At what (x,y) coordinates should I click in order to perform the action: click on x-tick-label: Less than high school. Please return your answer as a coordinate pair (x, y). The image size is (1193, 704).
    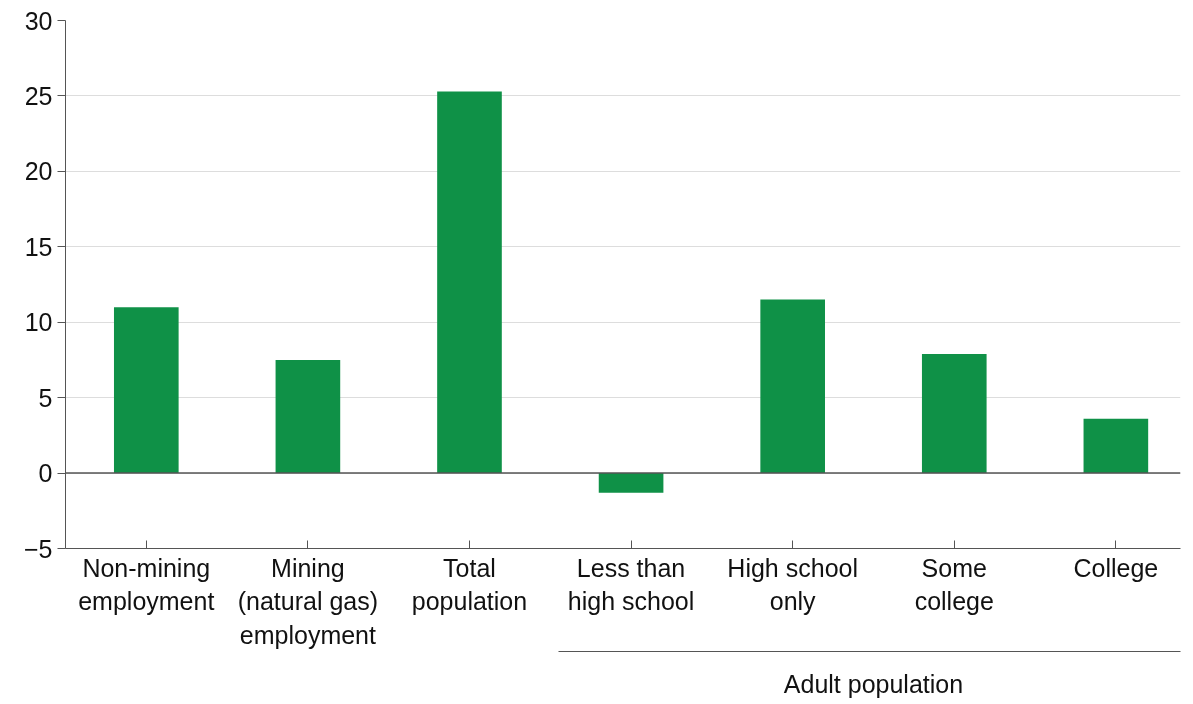
    Looking at the image, I should click on (631, 584).